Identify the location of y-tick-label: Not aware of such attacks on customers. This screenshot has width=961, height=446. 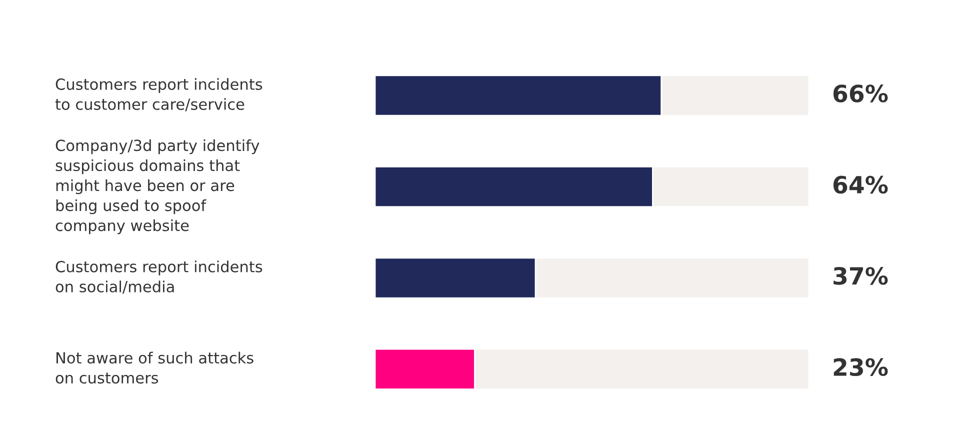
(155, 368).